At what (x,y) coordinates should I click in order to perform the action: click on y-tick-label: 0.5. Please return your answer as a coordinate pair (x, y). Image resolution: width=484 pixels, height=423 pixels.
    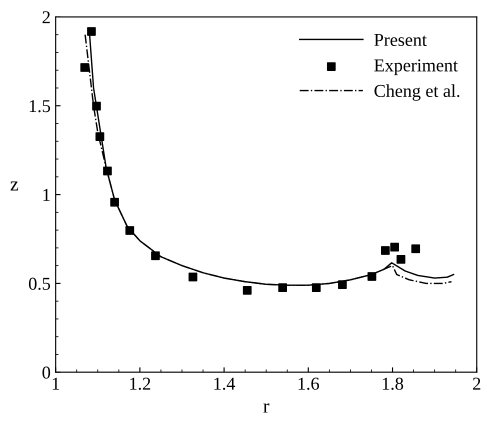
    Looking at the image, I should click on (39, 284).